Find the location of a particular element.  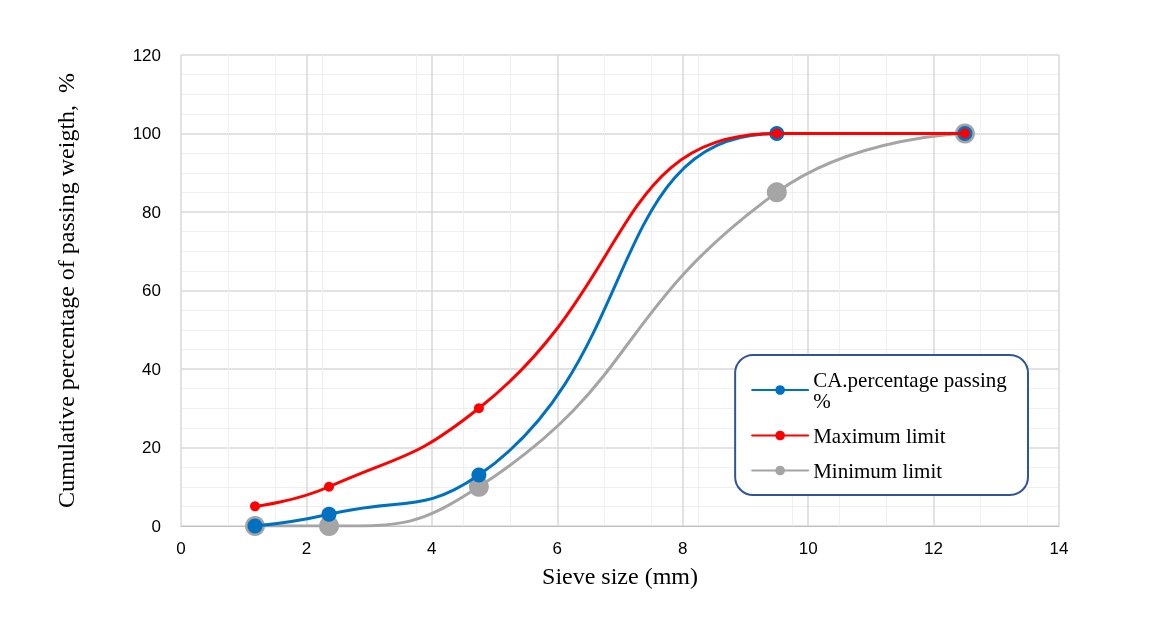

x-tick-label: 12 is located at coordinates (934, 548).